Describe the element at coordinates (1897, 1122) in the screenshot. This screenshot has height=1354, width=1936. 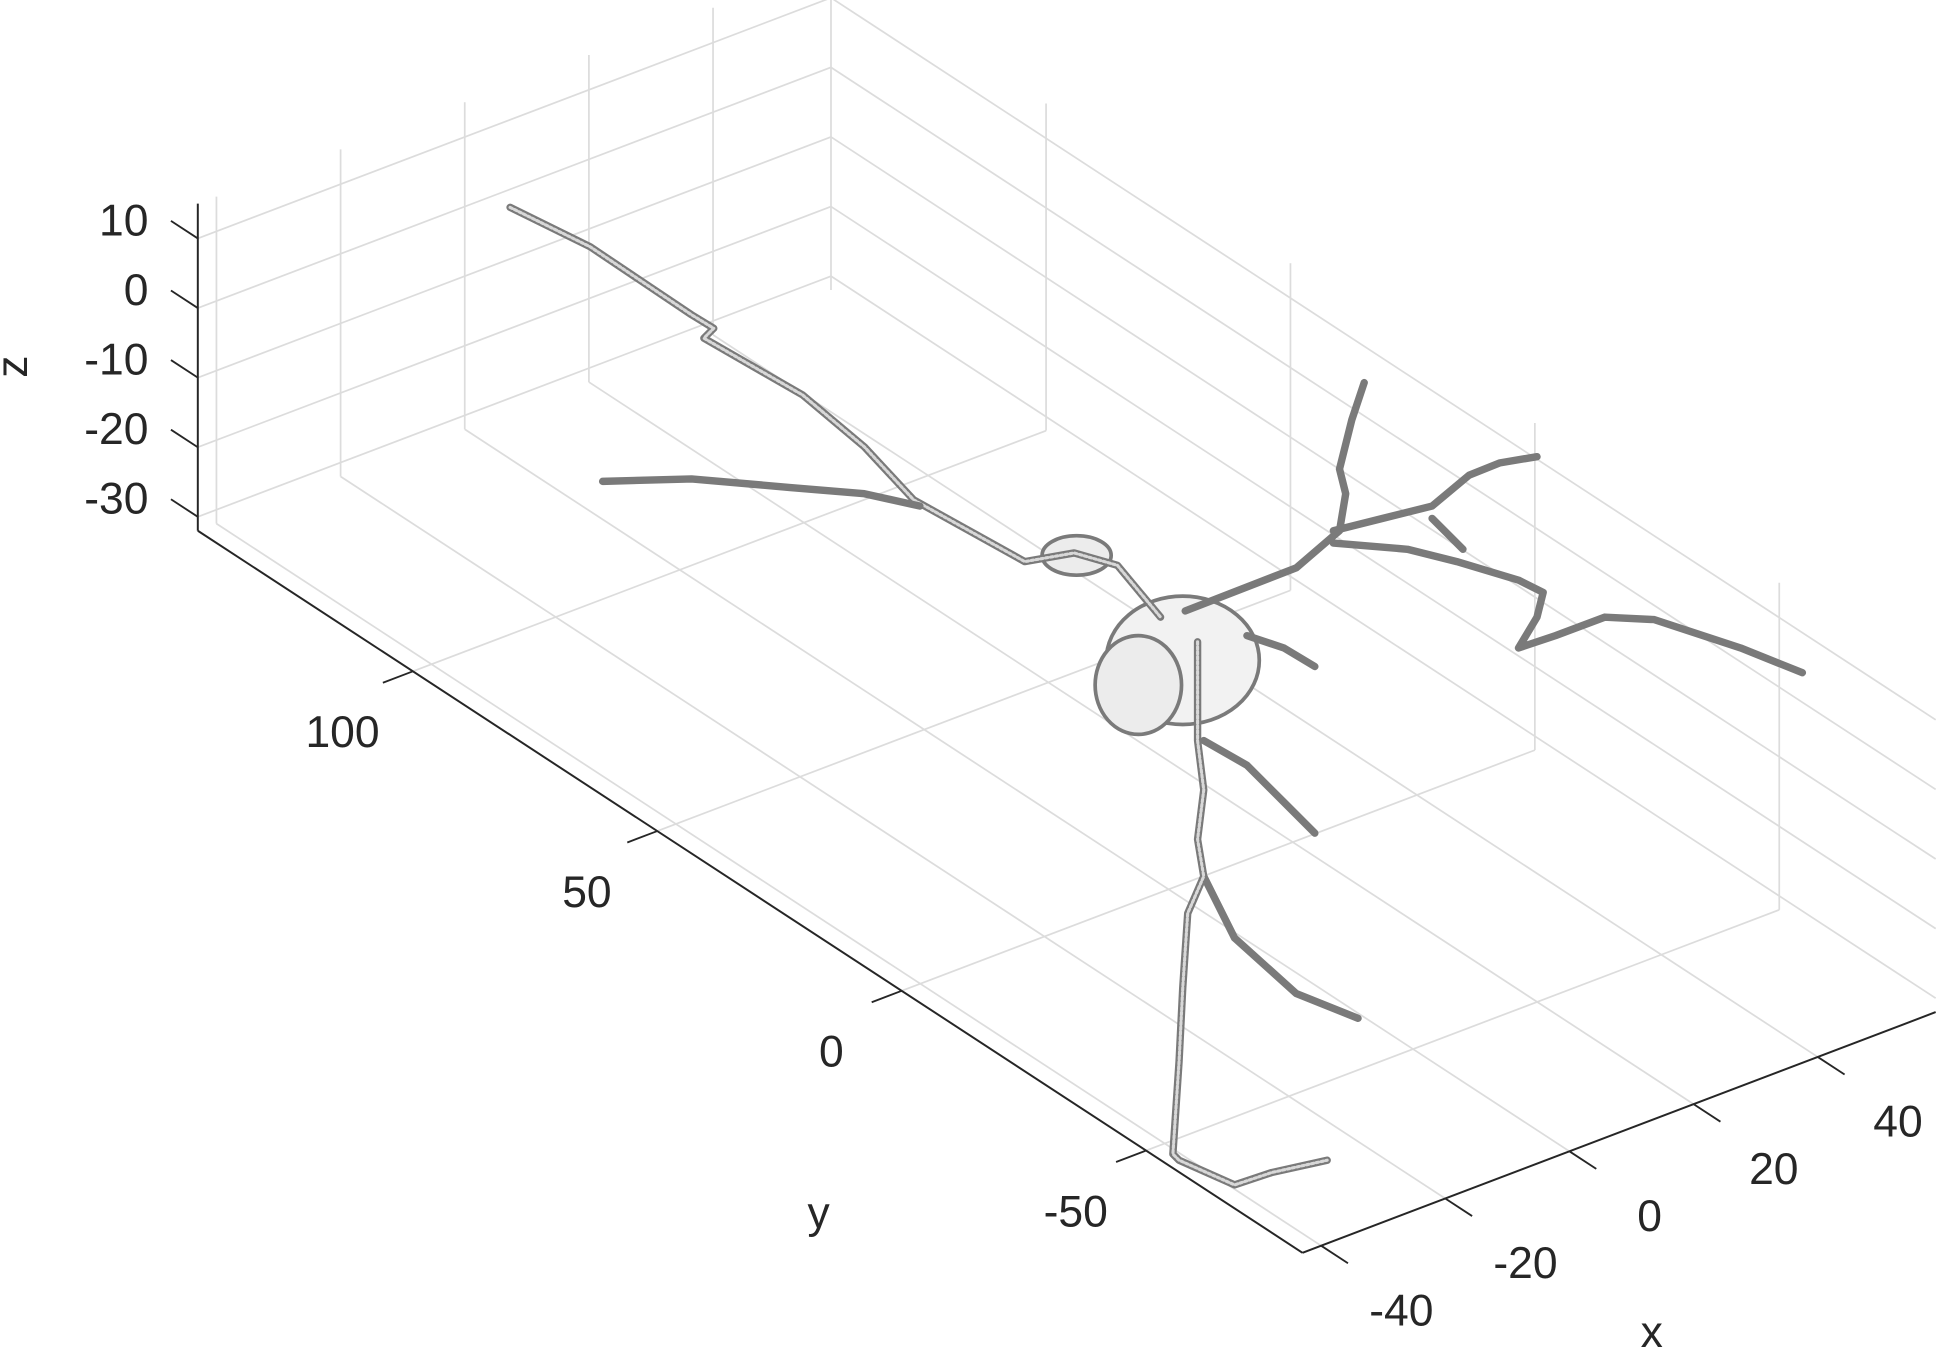
I see `x-tick-label: 40` at that location.